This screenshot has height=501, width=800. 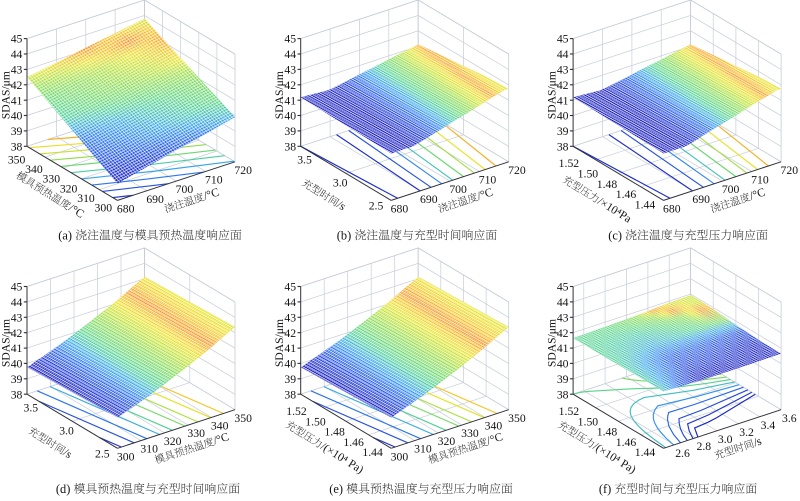 I want to click on svg-text: 3.4, so click(x=768, y=425).